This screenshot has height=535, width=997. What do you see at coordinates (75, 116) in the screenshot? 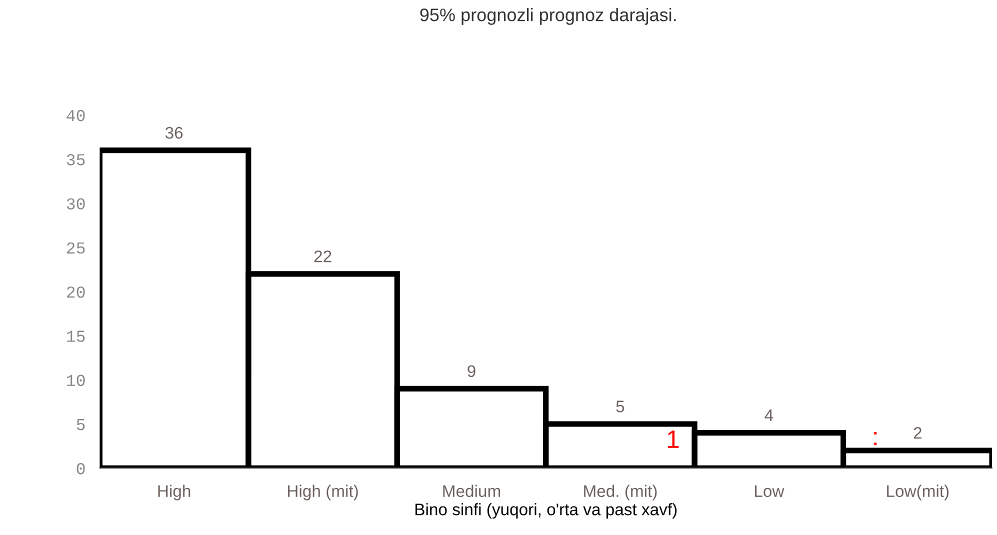
I see `y-tick-label: 40` at bounding box center [75, 116].